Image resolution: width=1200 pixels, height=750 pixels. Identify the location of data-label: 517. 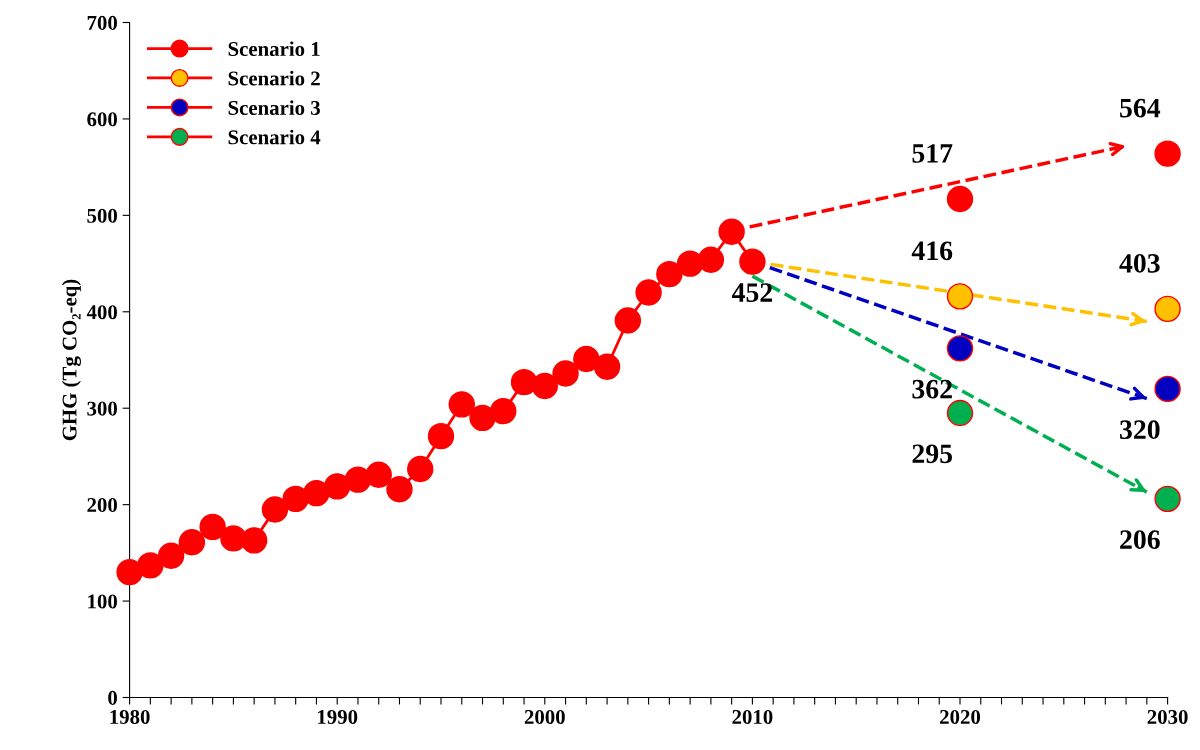
(932, 153).